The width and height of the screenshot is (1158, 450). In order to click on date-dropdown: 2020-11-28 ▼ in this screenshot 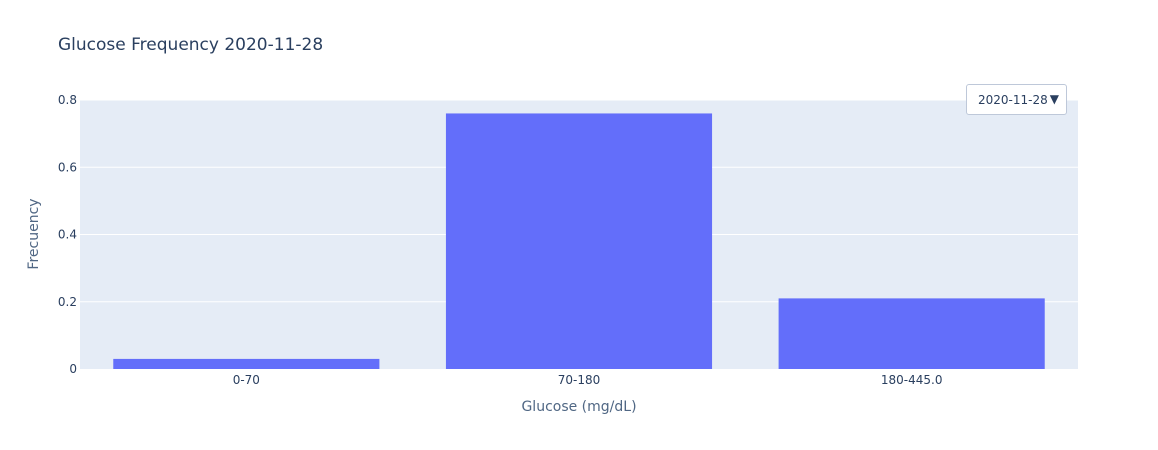, I will do `click(1016, 99)`.